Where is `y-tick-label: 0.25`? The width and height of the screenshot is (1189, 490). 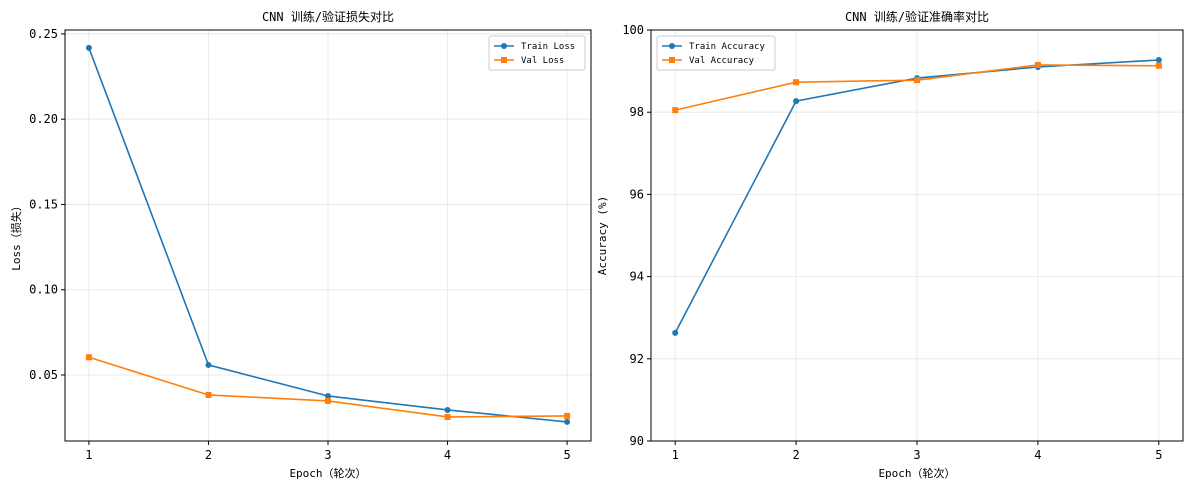 y-tick-label: 0.25 is located at coordinates (43, 34).